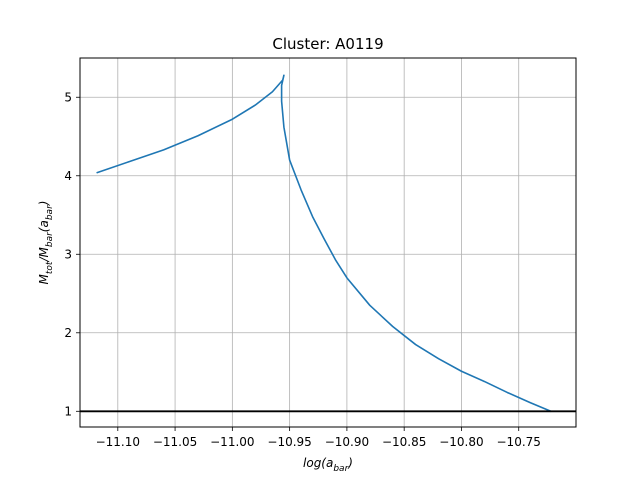  Describe the element at coordinates (318, 463) in the screenshot. I see `x-axis-label-base: log(a` at that location.